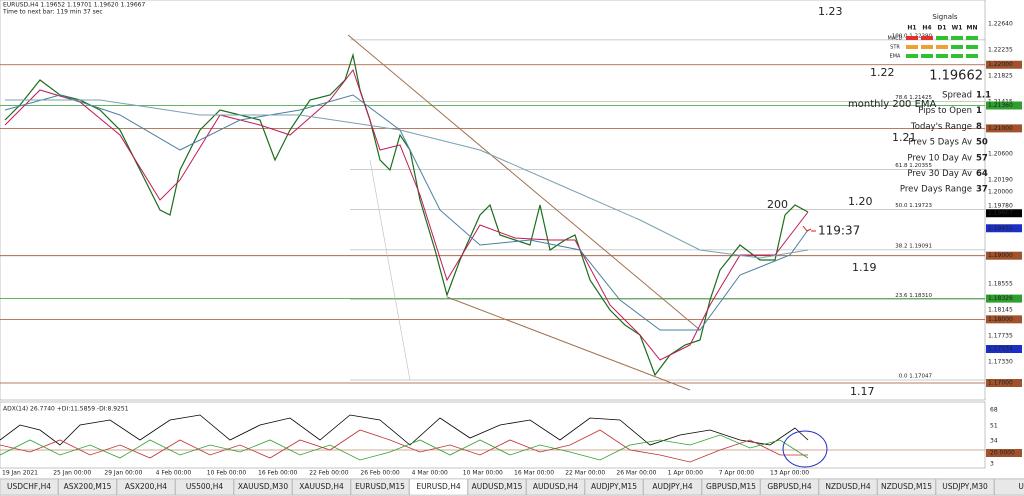  Describe the element at coordinates (1000, 336) in the screenshot. I see `price-label: 1.17735` at that location.